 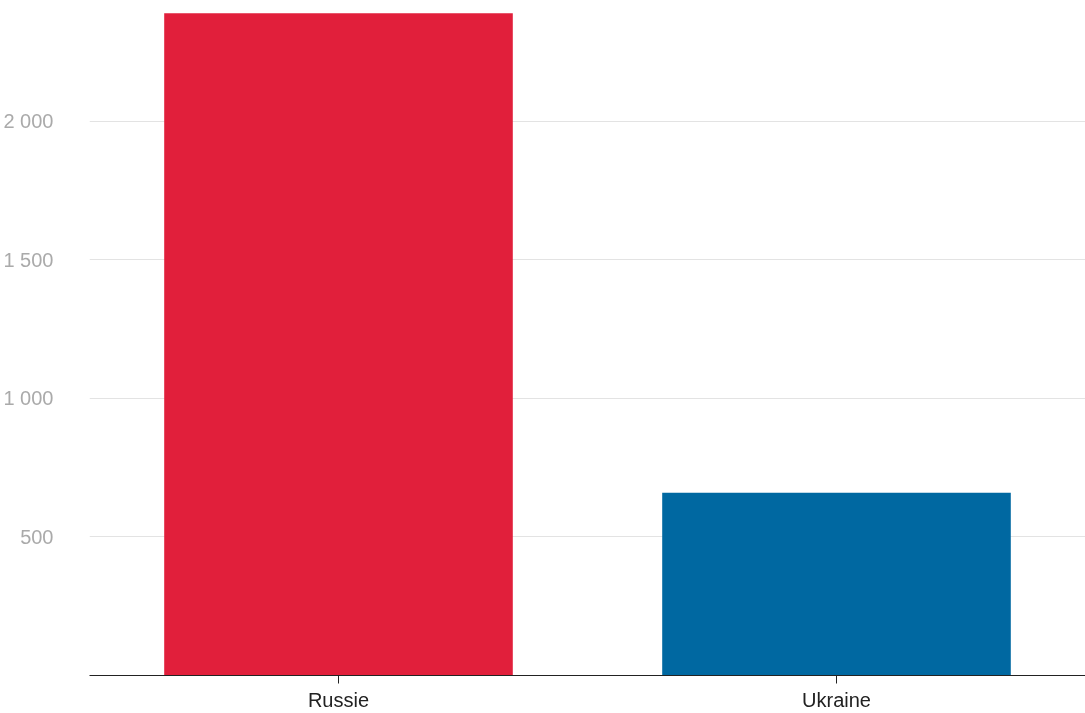 I want to click on y-tick-label: 1 500, so click(x=28, y=259).